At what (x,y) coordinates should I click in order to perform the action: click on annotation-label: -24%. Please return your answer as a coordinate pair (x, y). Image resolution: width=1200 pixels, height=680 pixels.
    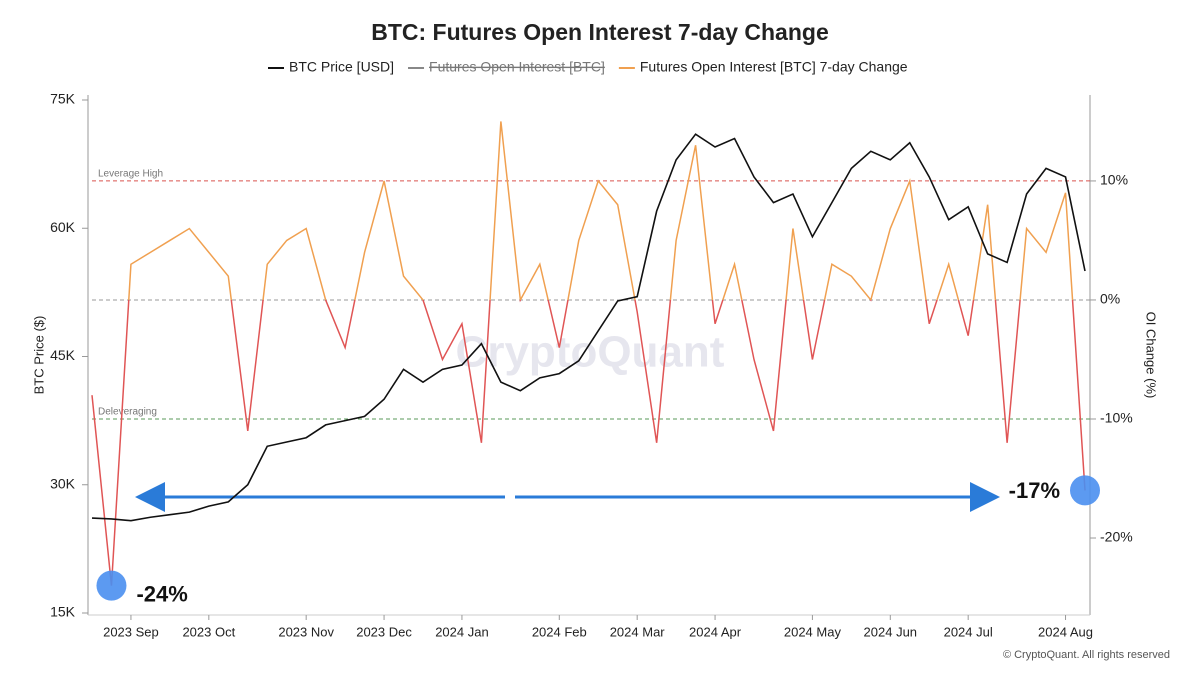
    Looking at the image, I should click on (161, 593).